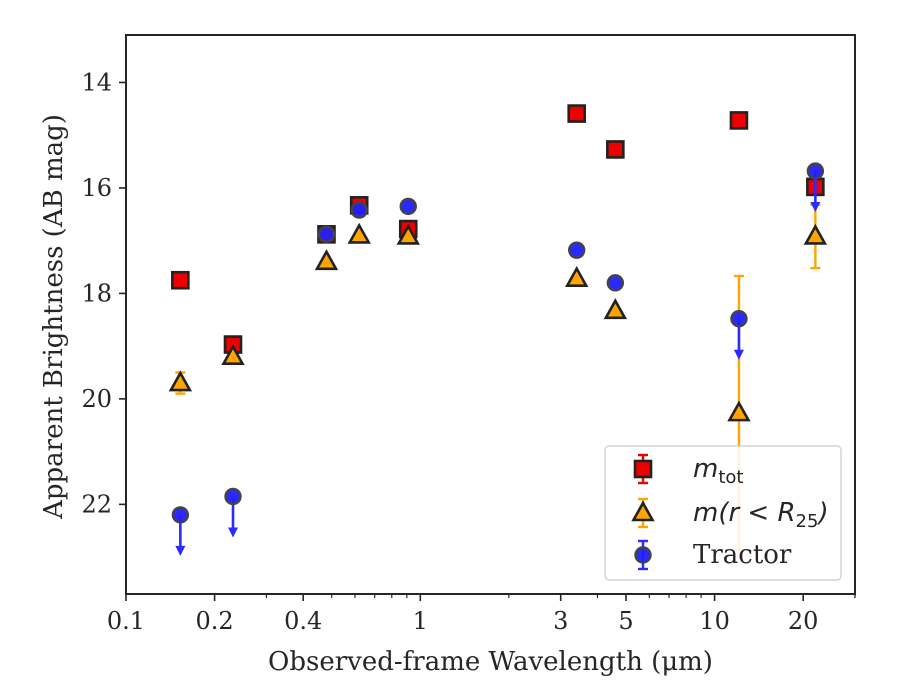 Image resolution: width=900 pixels, height=700 pixels. I want to click on y-tick-label: 18, so click(96, 293).